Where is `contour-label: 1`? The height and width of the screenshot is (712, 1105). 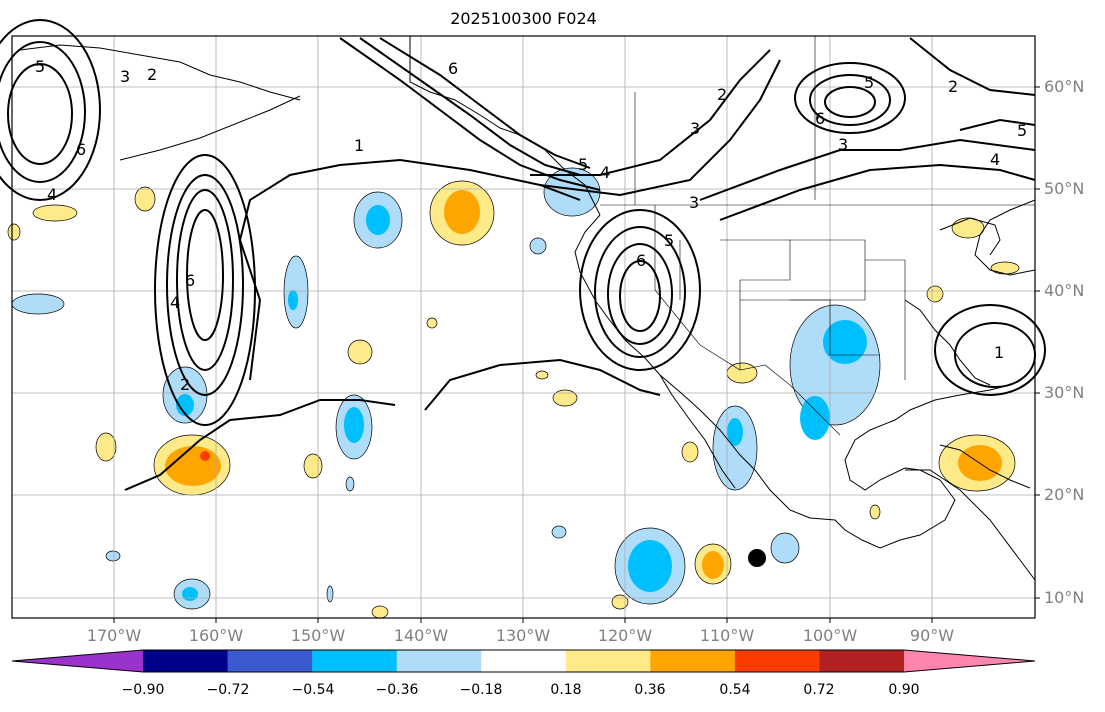 contour-label: 1 is located at coordinates (359, 145).